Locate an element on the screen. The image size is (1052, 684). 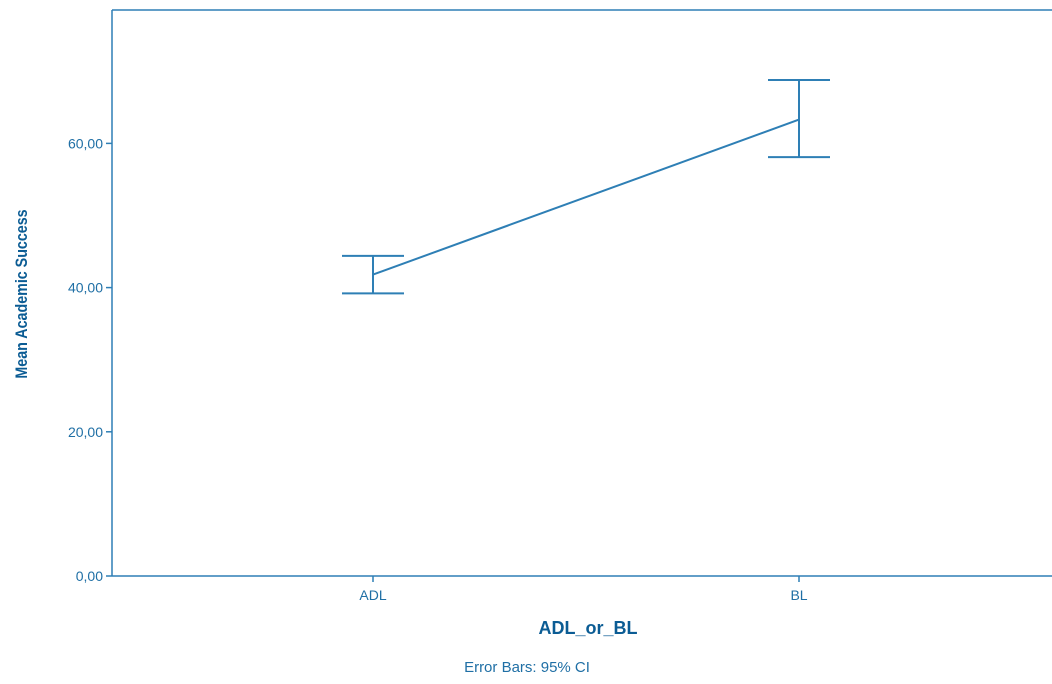
x-axis-title: ADL_or_BL is located at coordinates (587, 628).